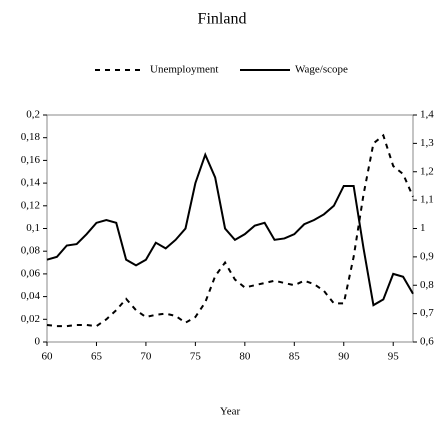  I want to click on y2-tick-label: 0,6, so click(427, 342).